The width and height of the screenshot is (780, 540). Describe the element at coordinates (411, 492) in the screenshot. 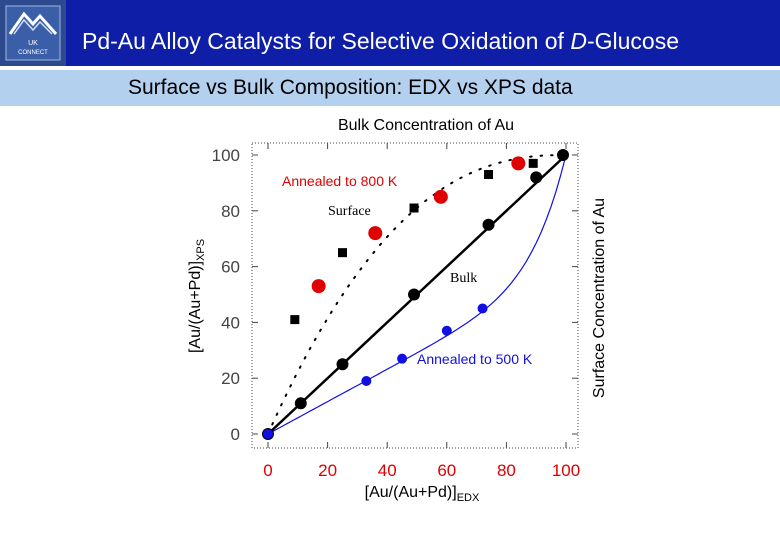

I see `x-axis-label-main: [Au/(Au+Pd)]` at that location.